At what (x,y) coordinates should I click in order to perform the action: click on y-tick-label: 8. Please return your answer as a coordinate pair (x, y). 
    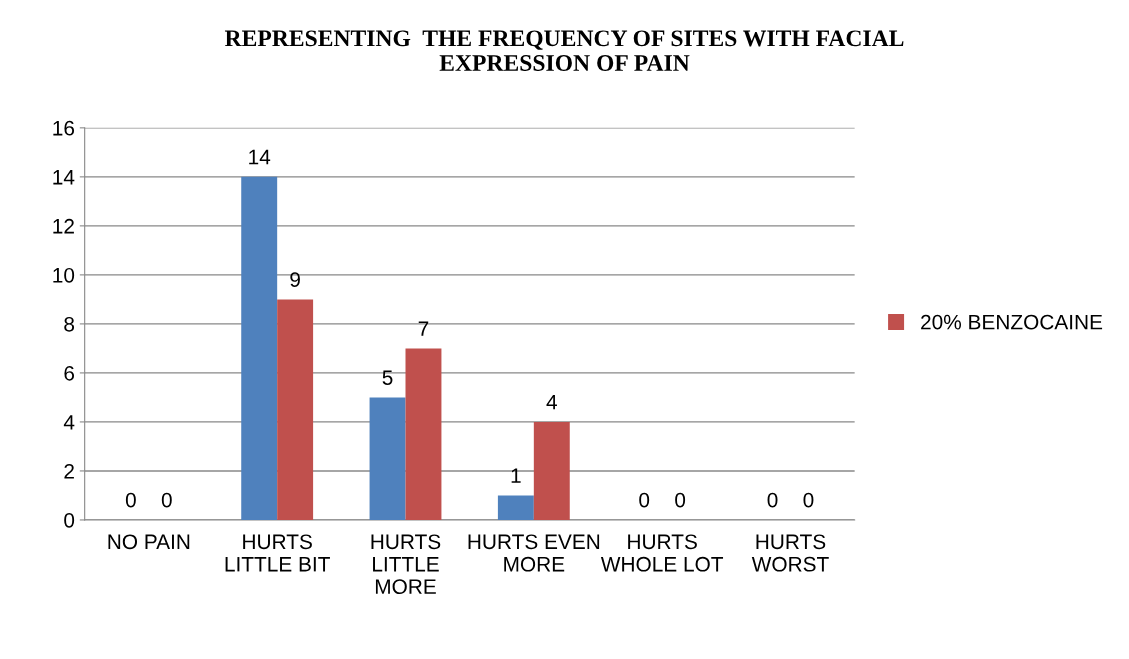
    Looking at the image, I should click on (69, 324).